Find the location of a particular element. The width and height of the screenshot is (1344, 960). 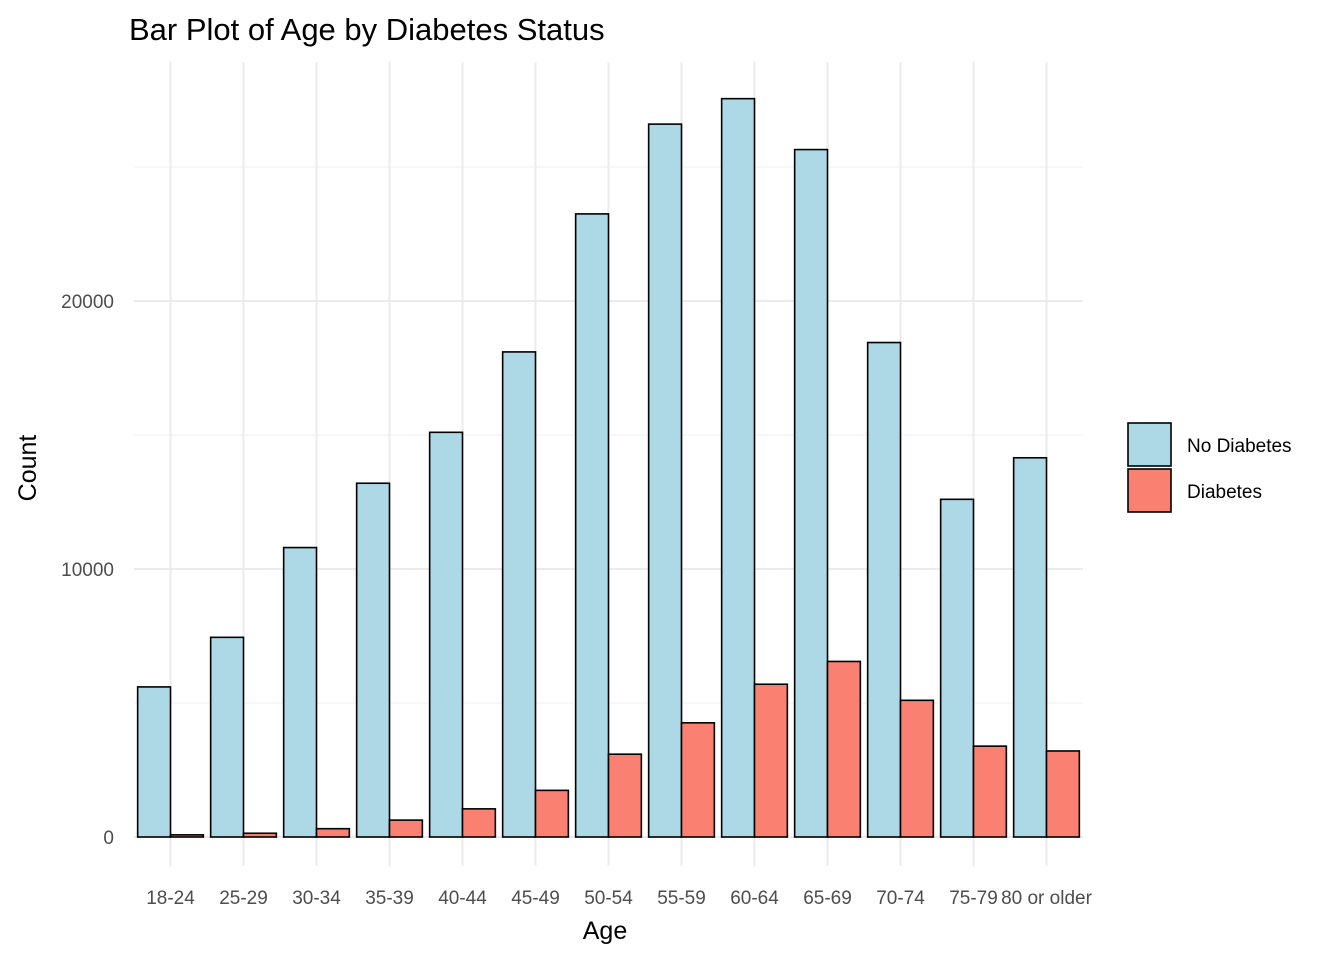

x-tick-label: 55-59 is located at coordinates (681, 898).